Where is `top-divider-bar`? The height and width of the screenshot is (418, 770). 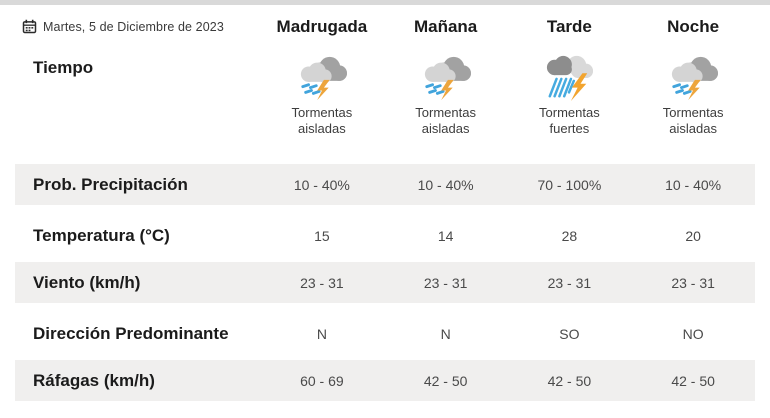 top-divider-bar is located at coordinates (385, 2).